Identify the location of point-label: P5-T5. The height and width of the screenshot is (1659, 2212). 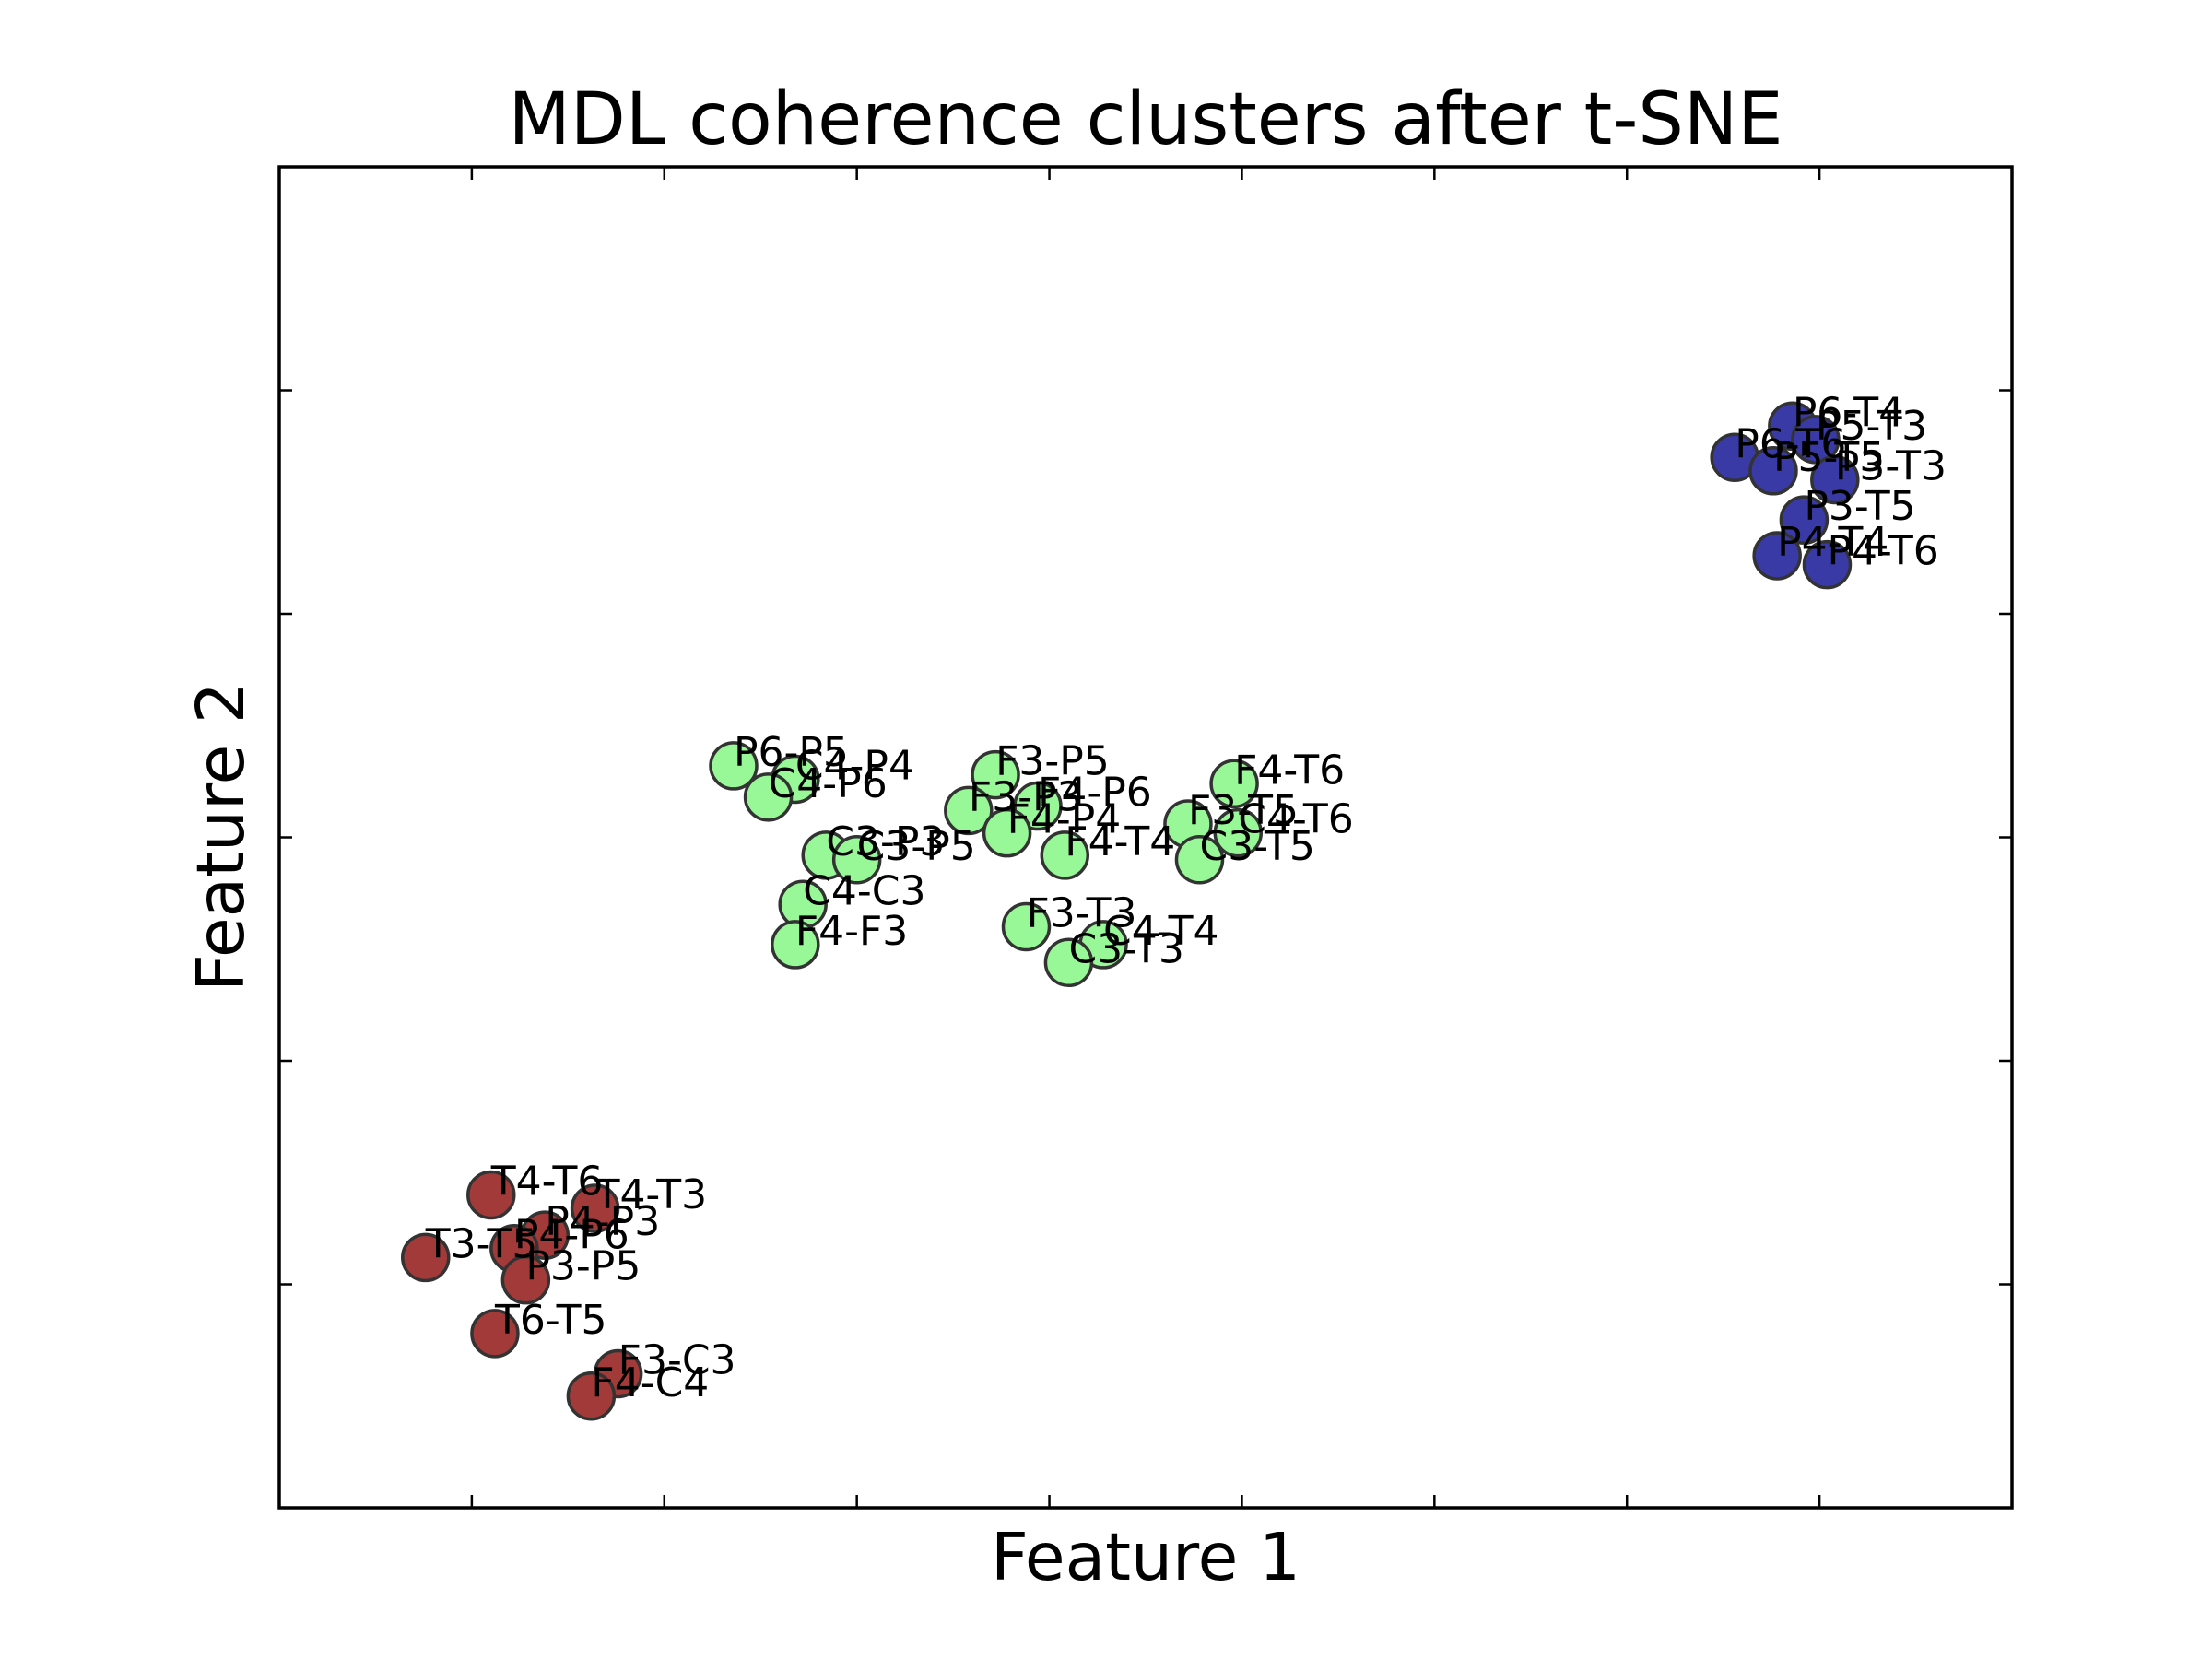
(1829, 457).